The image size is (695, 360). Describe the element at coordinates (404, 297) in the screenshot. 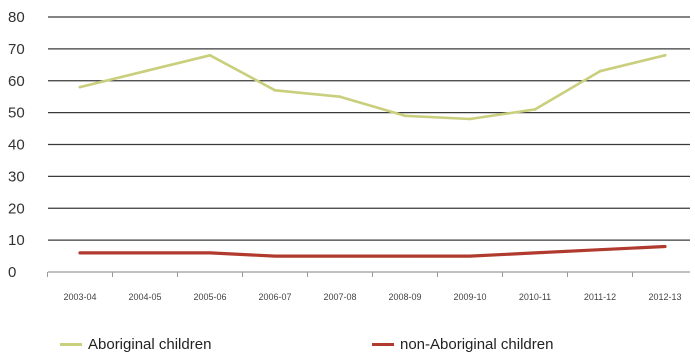

I see `x-tick-label: 2008-09` at that location.